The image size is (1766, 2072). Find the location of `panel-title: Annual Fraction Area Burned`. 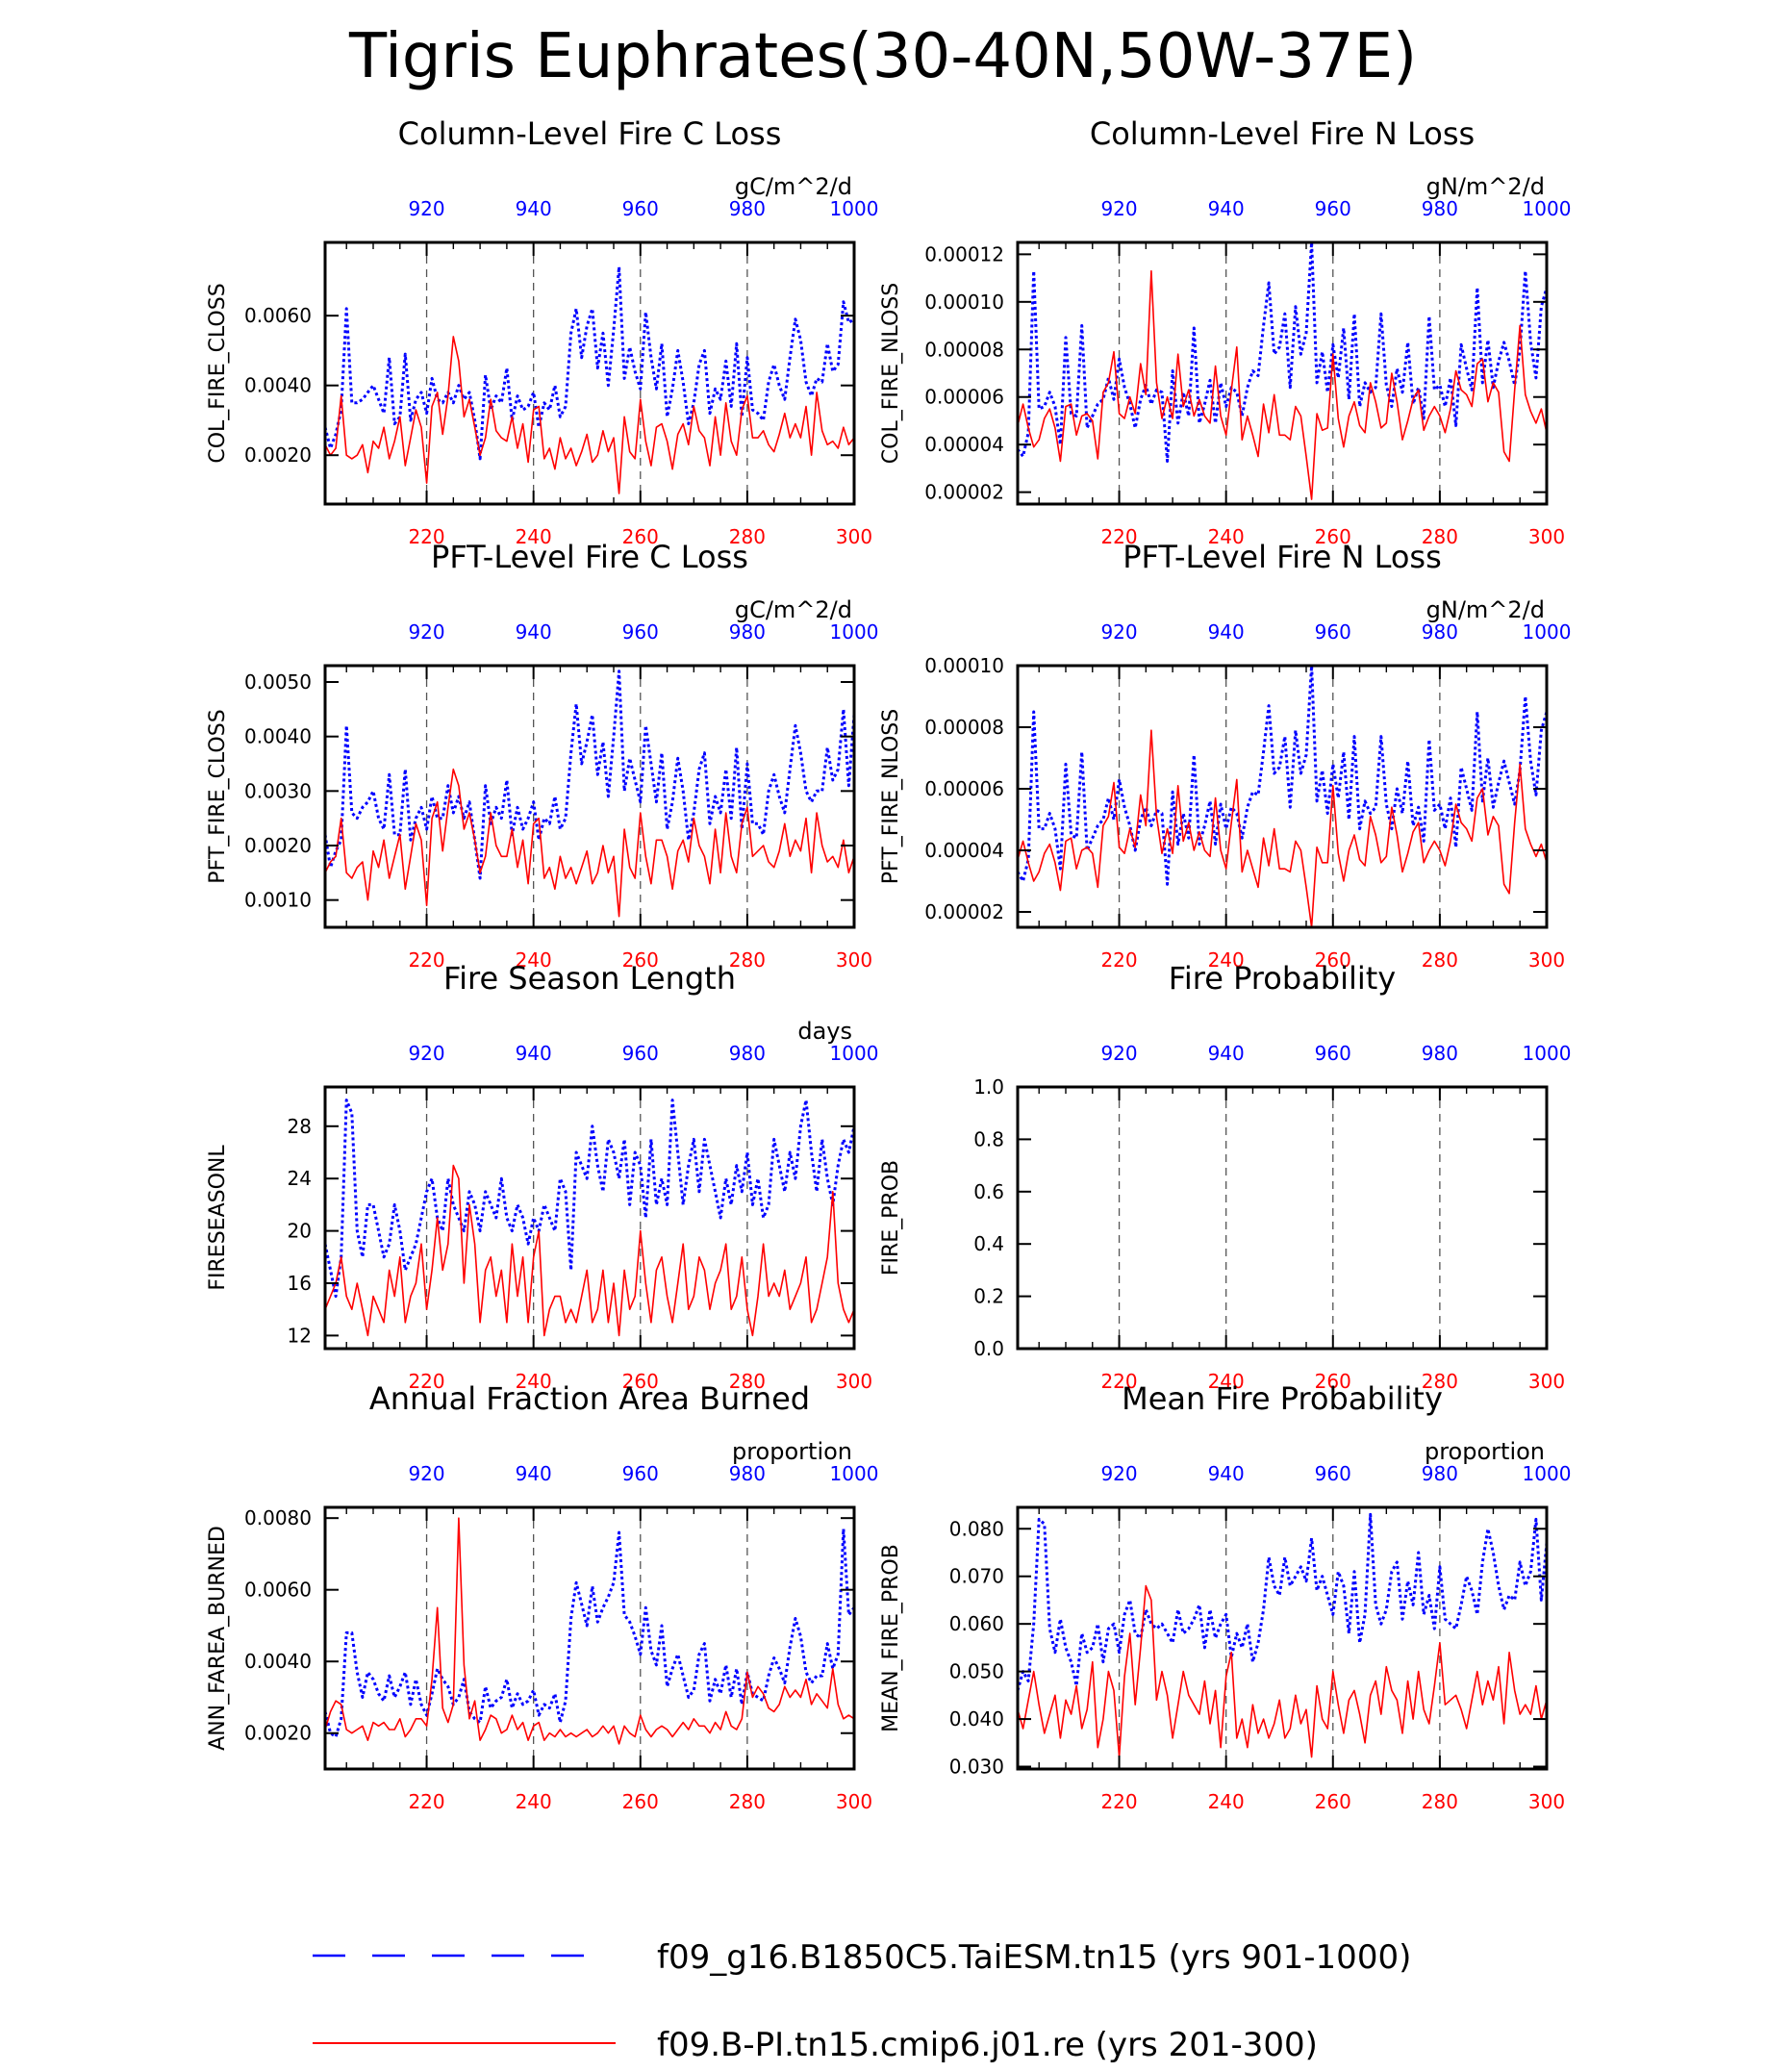

panel-title: Annual Fraction Area Burned is located at coordinates (589, 1398).